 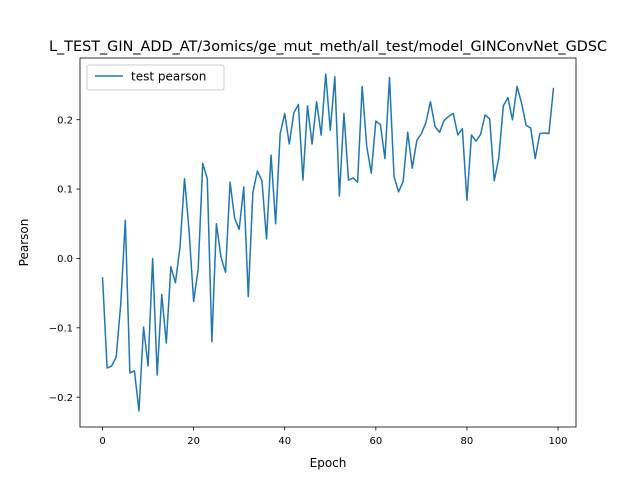 I want to click on x-axis-label: Epoch, so click(x=328, y=463).